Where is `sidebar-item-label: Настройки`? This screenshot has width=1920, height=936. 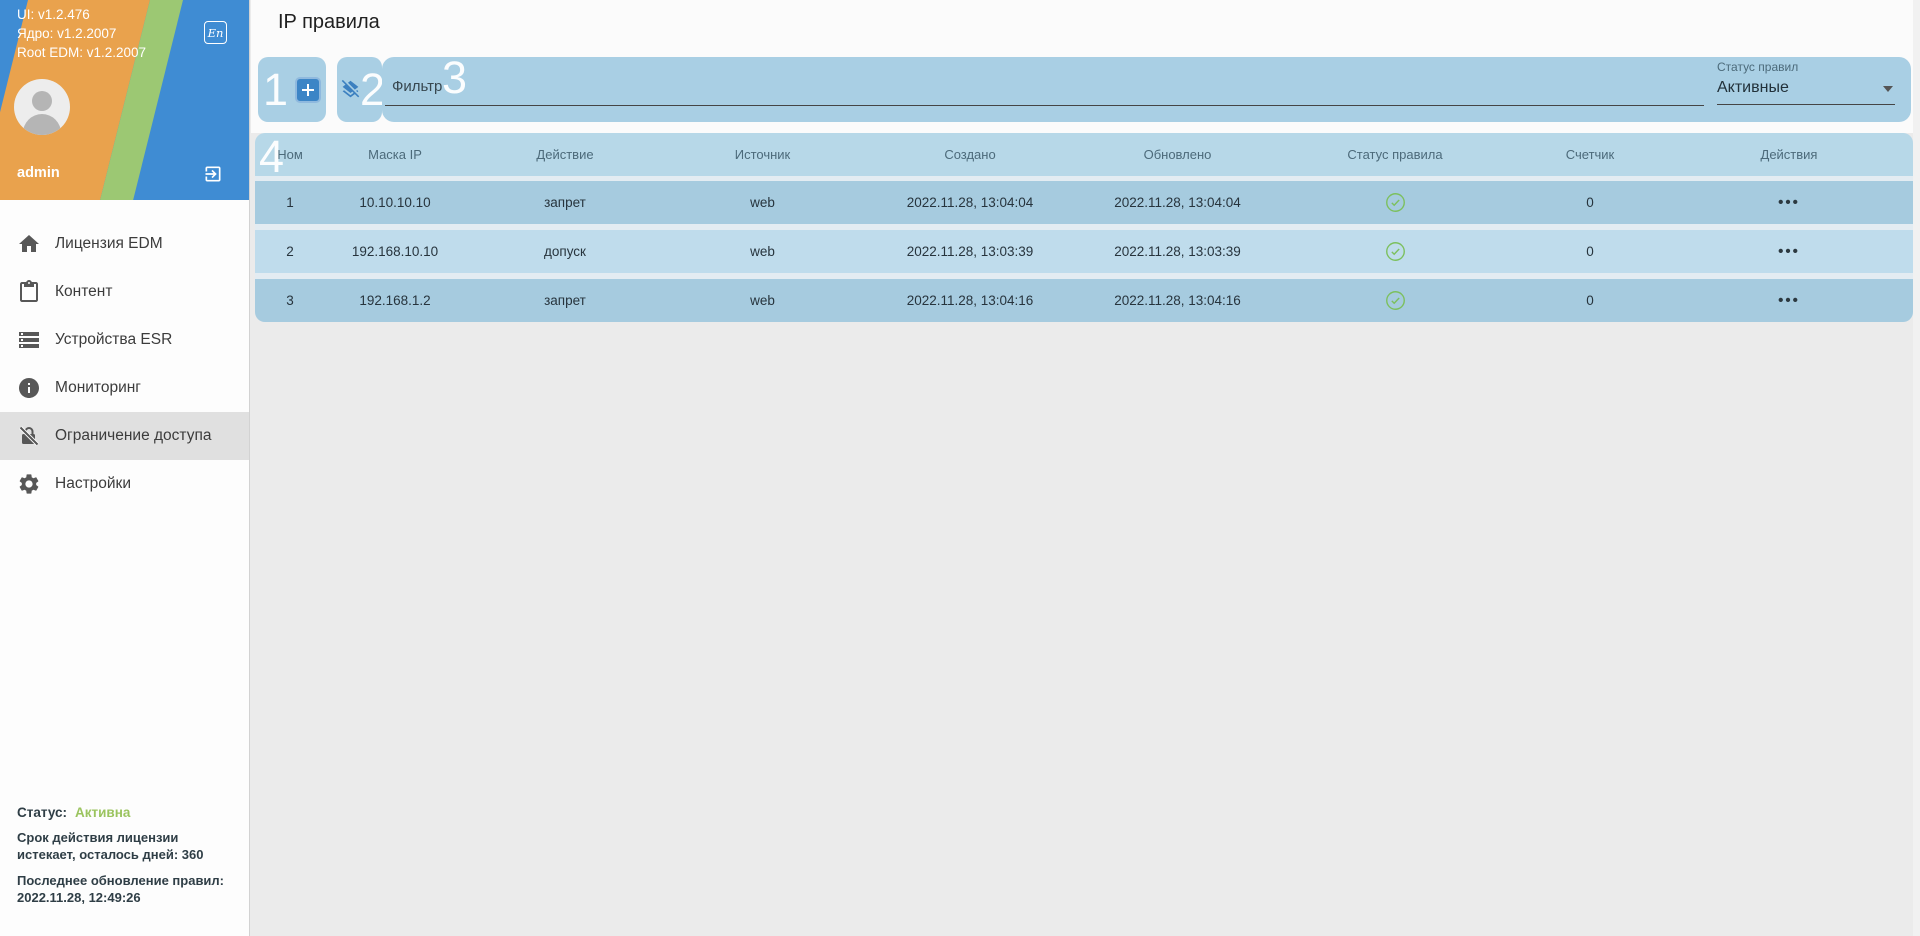 sidebar-item-label: Настройки is located at coordinates (93, 483).